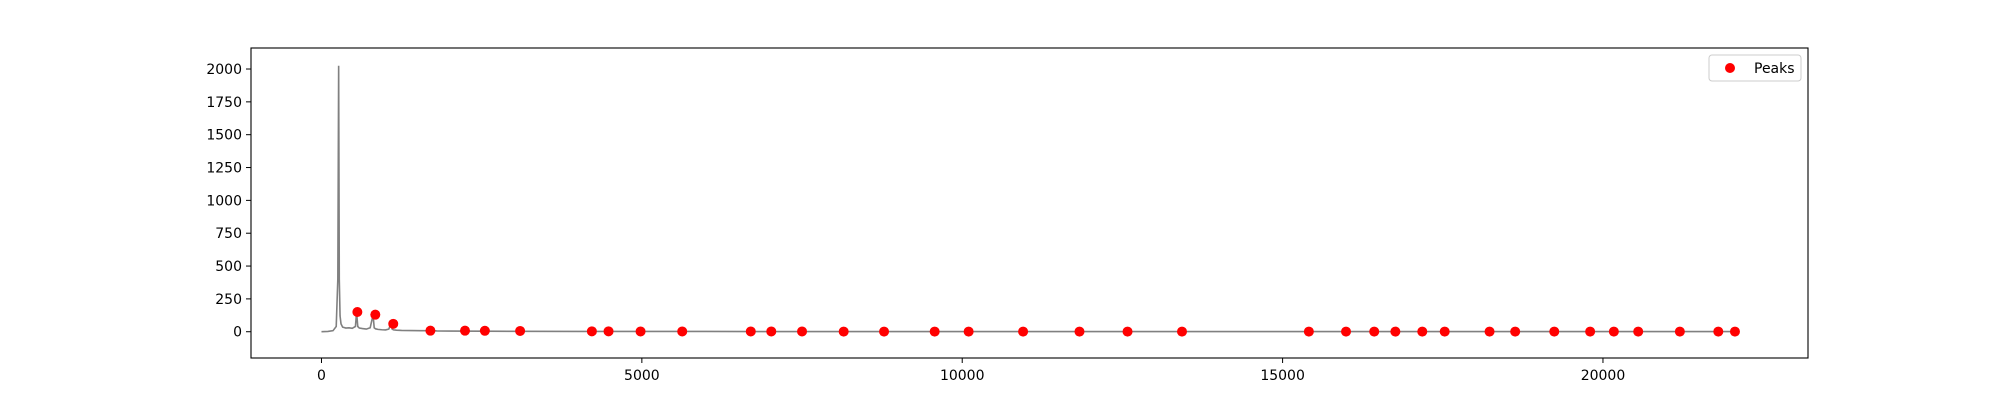 This screenshot has height=400, width=2000. I want to click on legend-peaks-marker, so click(1730, 68).